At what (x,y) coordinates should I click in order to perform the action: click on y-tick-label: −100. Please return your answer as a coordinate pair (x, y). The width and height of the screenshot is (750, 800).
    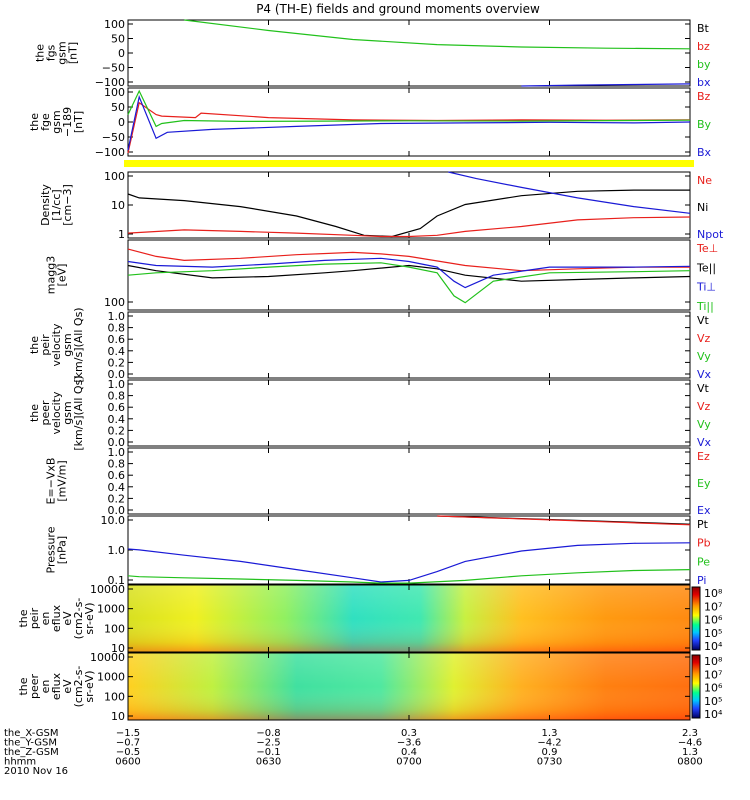
    Looking at the image, I should click on (110, 152).